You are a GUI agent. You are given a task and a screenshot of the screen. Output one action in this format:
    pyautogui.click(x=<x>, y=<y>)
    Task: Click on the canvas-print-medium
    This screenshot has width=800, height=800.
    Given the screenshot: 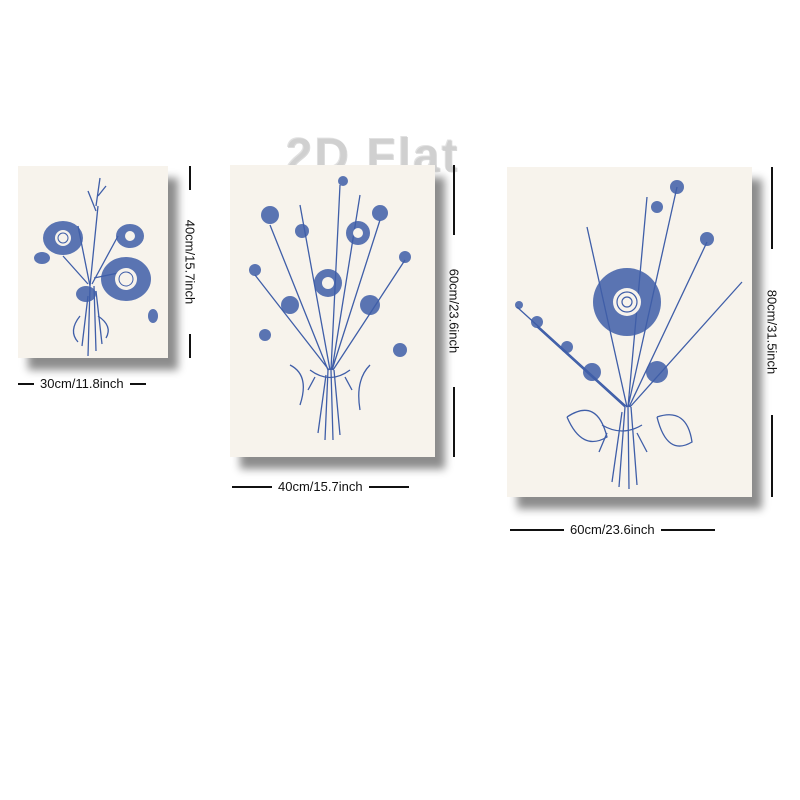 What is the action you would take?
    pyautogui.click(x=332, y=311)
    